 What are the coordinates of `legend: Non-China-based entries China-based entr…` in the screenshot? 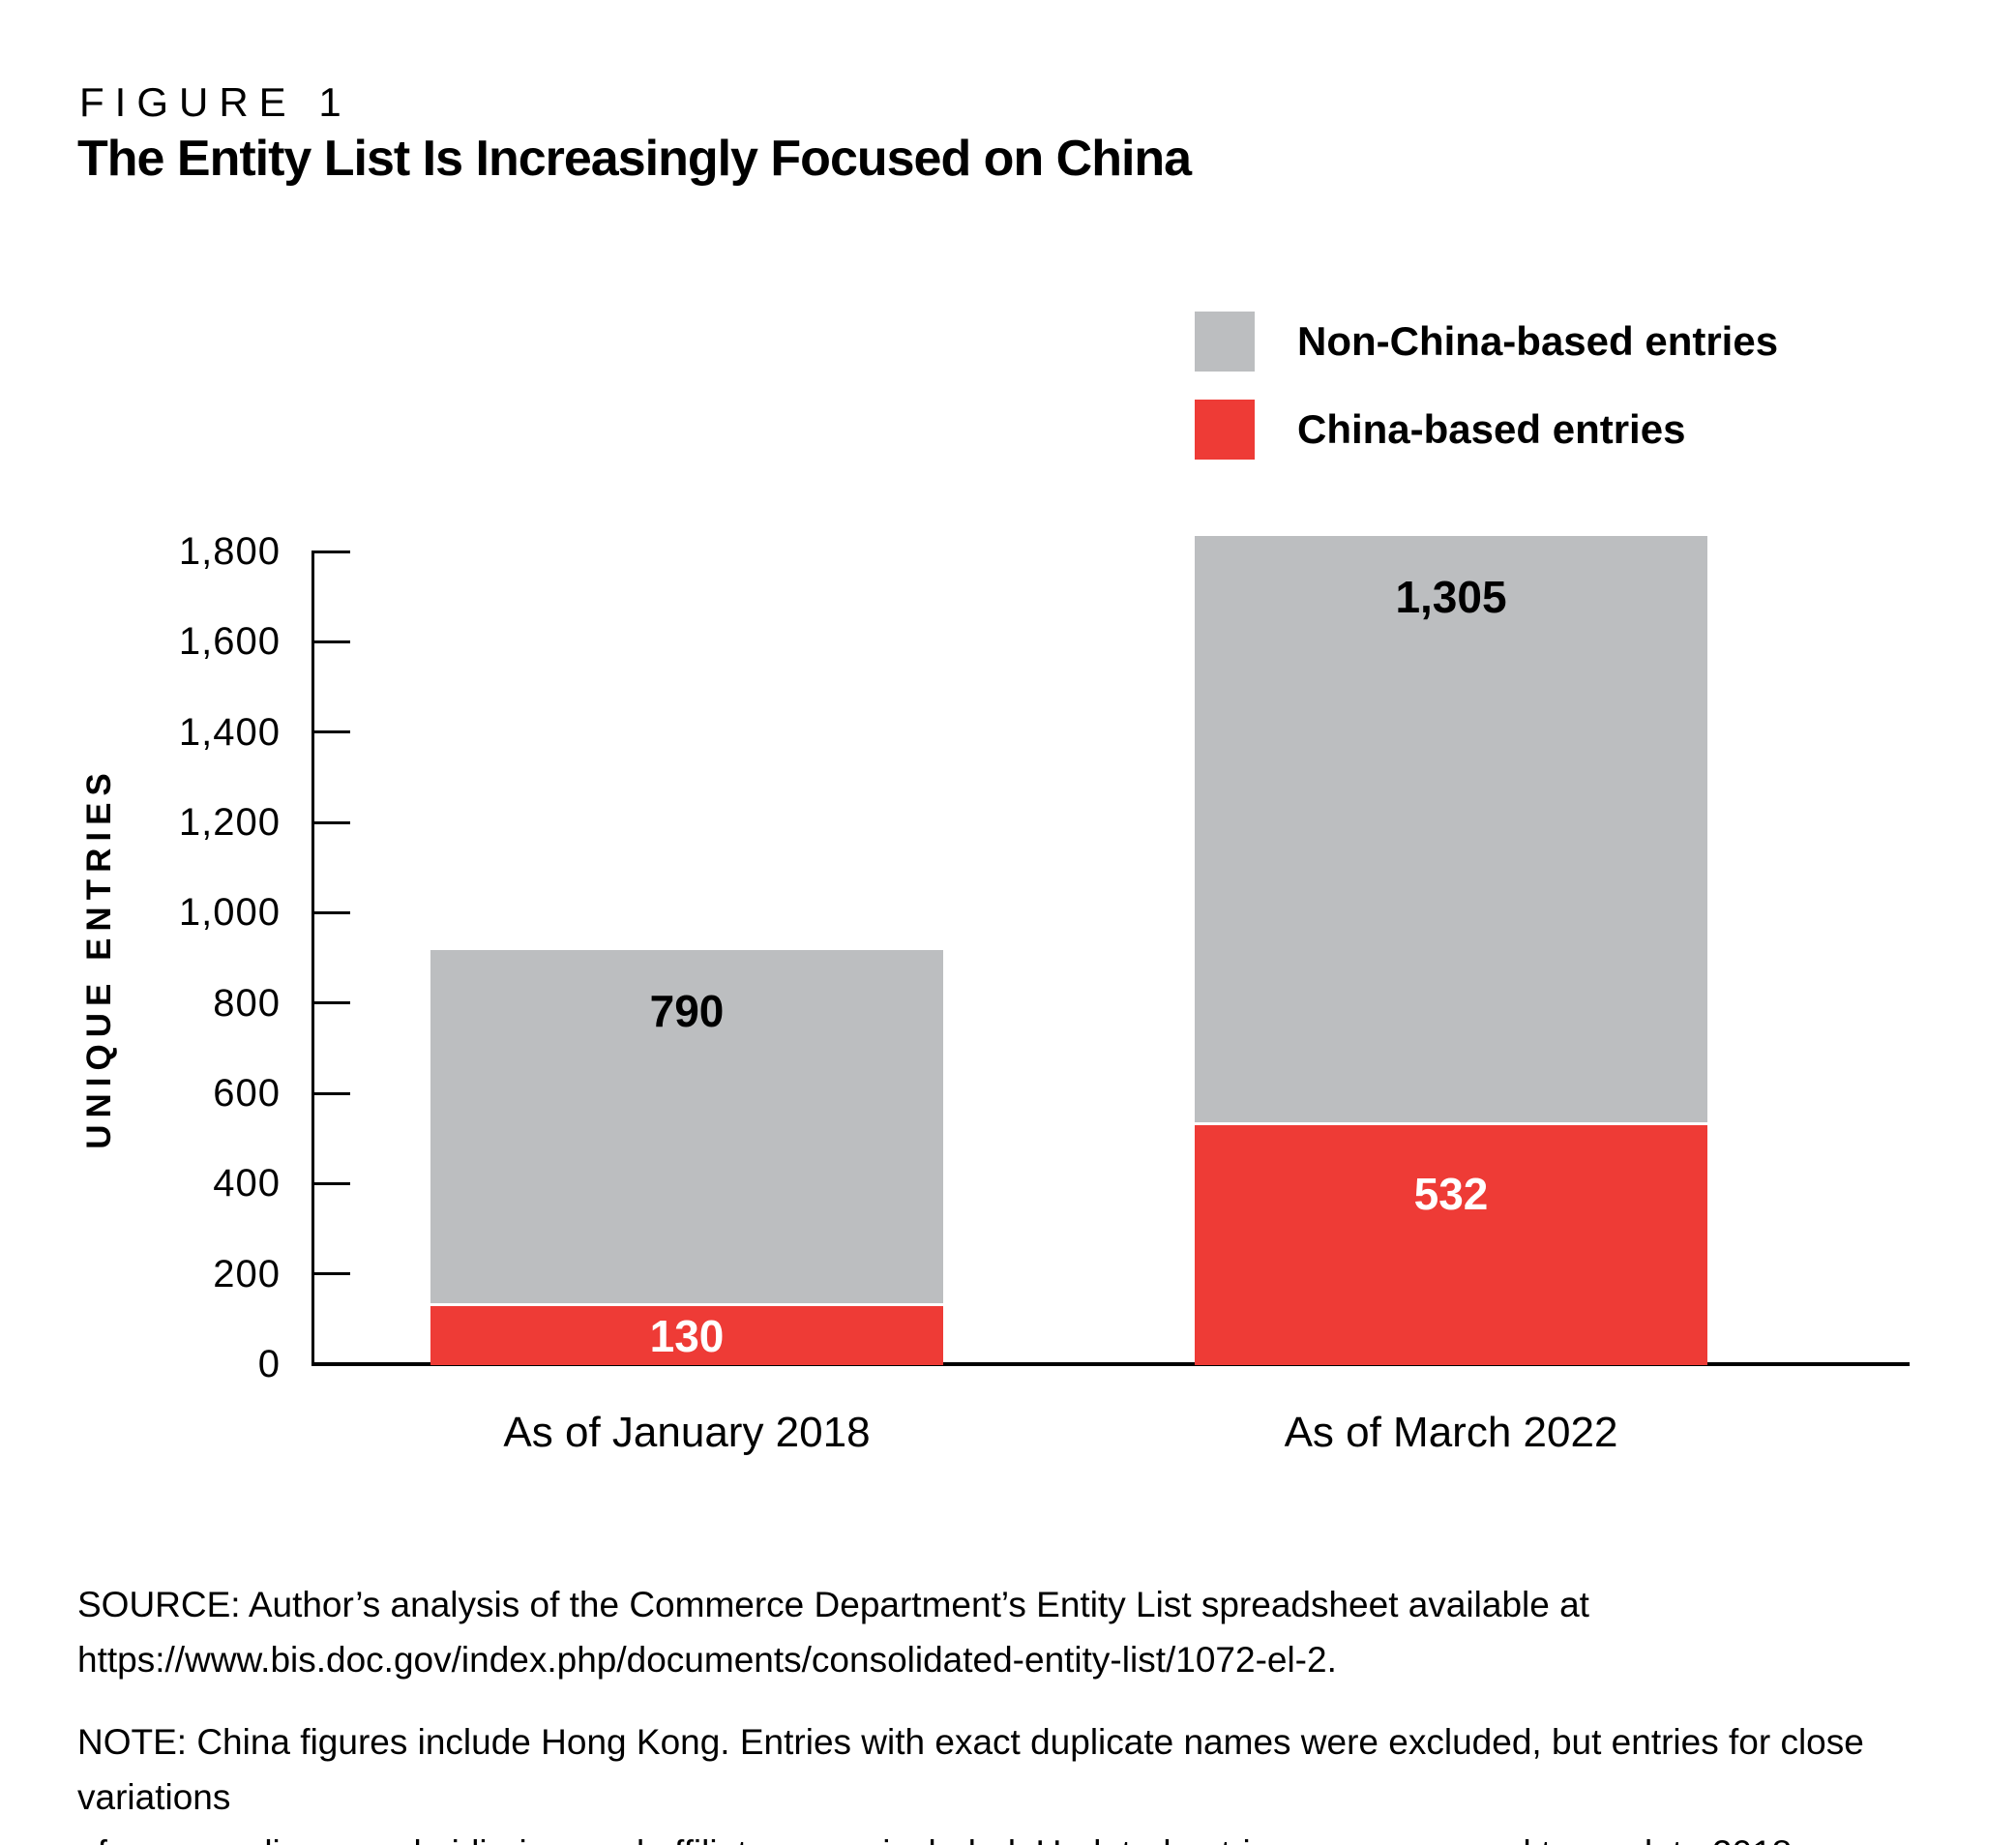 It's located at (1487, 400).